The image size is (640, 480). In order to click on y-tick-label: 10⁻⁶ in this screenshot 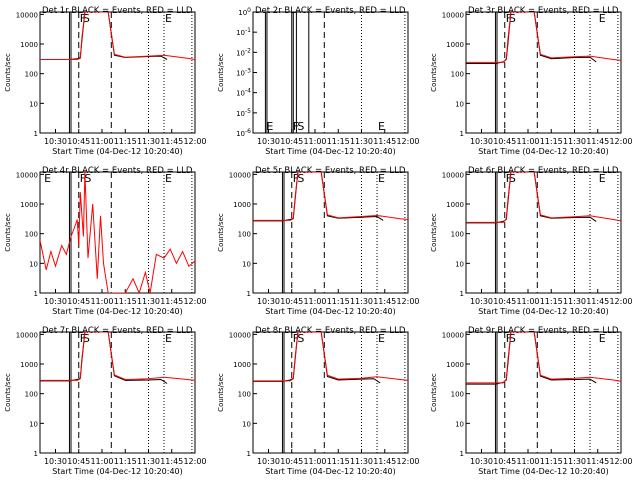, I will do `click(243, 133)`.